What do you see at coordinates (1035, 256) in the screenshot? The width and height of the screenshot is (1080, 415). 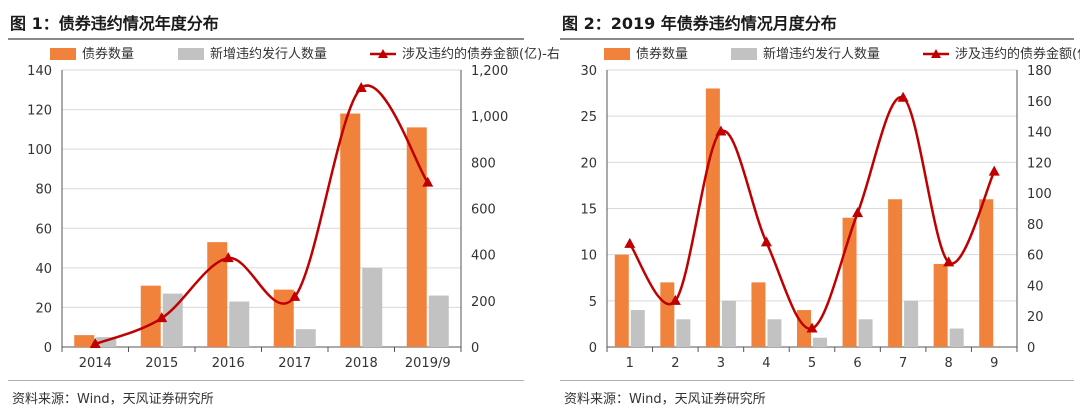 I see `y-right-tick-label: 60` at bounding box center [1035, 256].